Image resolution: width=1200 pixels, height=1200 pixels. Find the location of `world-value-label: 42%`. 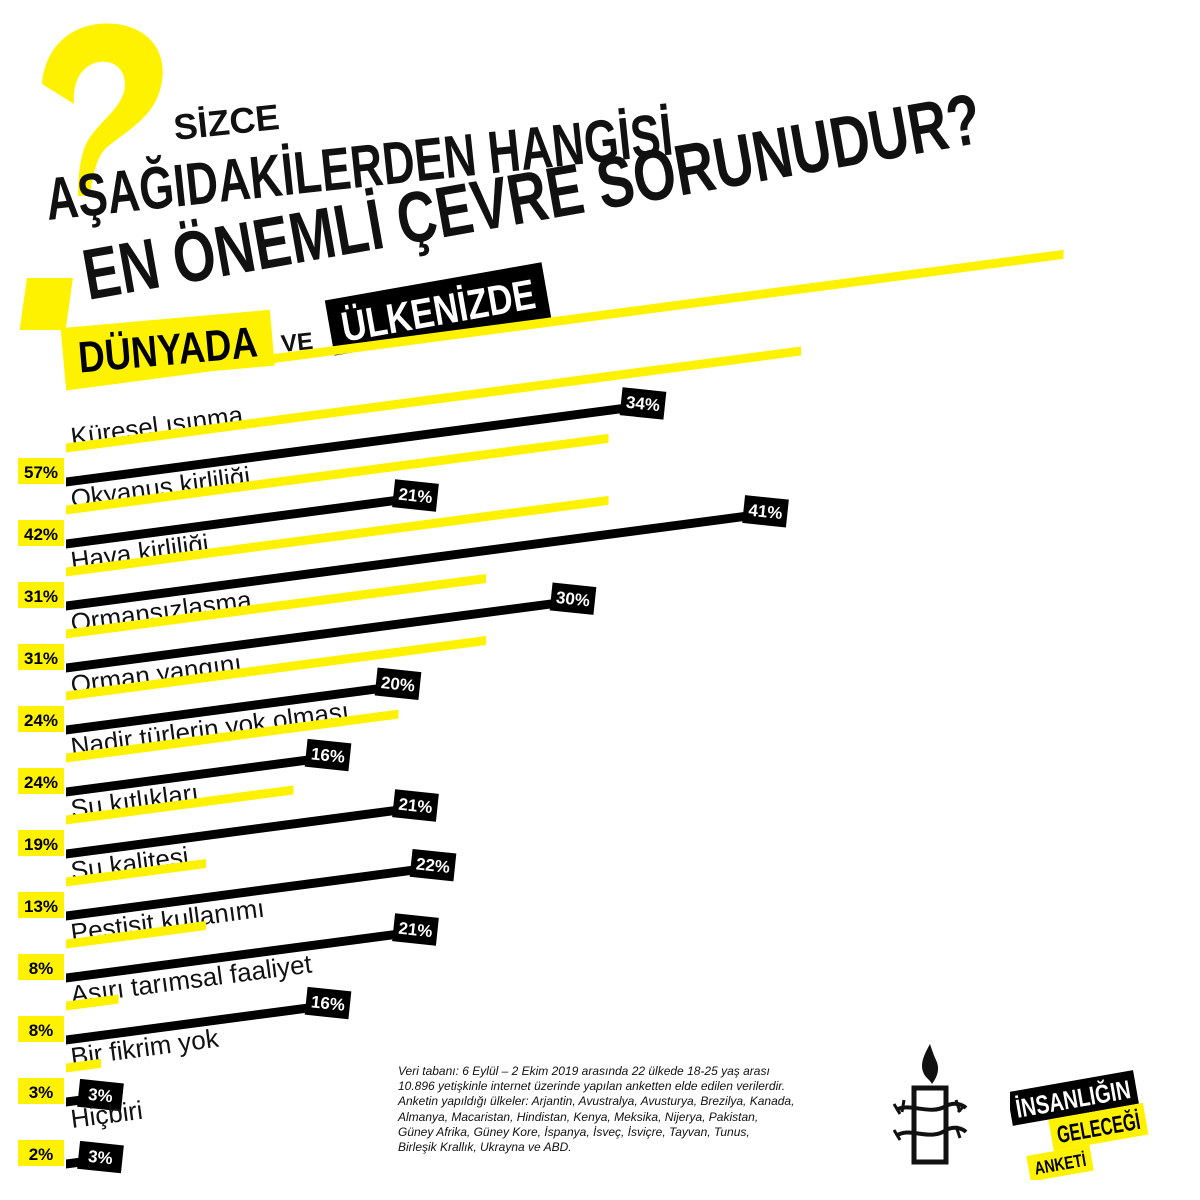

world-value-label: 42% is located at coordinates (41, 534).